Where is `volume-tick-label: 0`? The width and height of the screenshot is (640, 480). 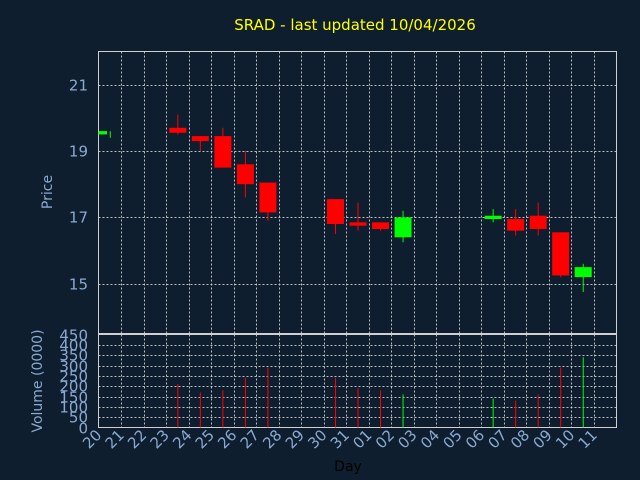 volume-tick-label: 0 is located at coordinates (83, 429).